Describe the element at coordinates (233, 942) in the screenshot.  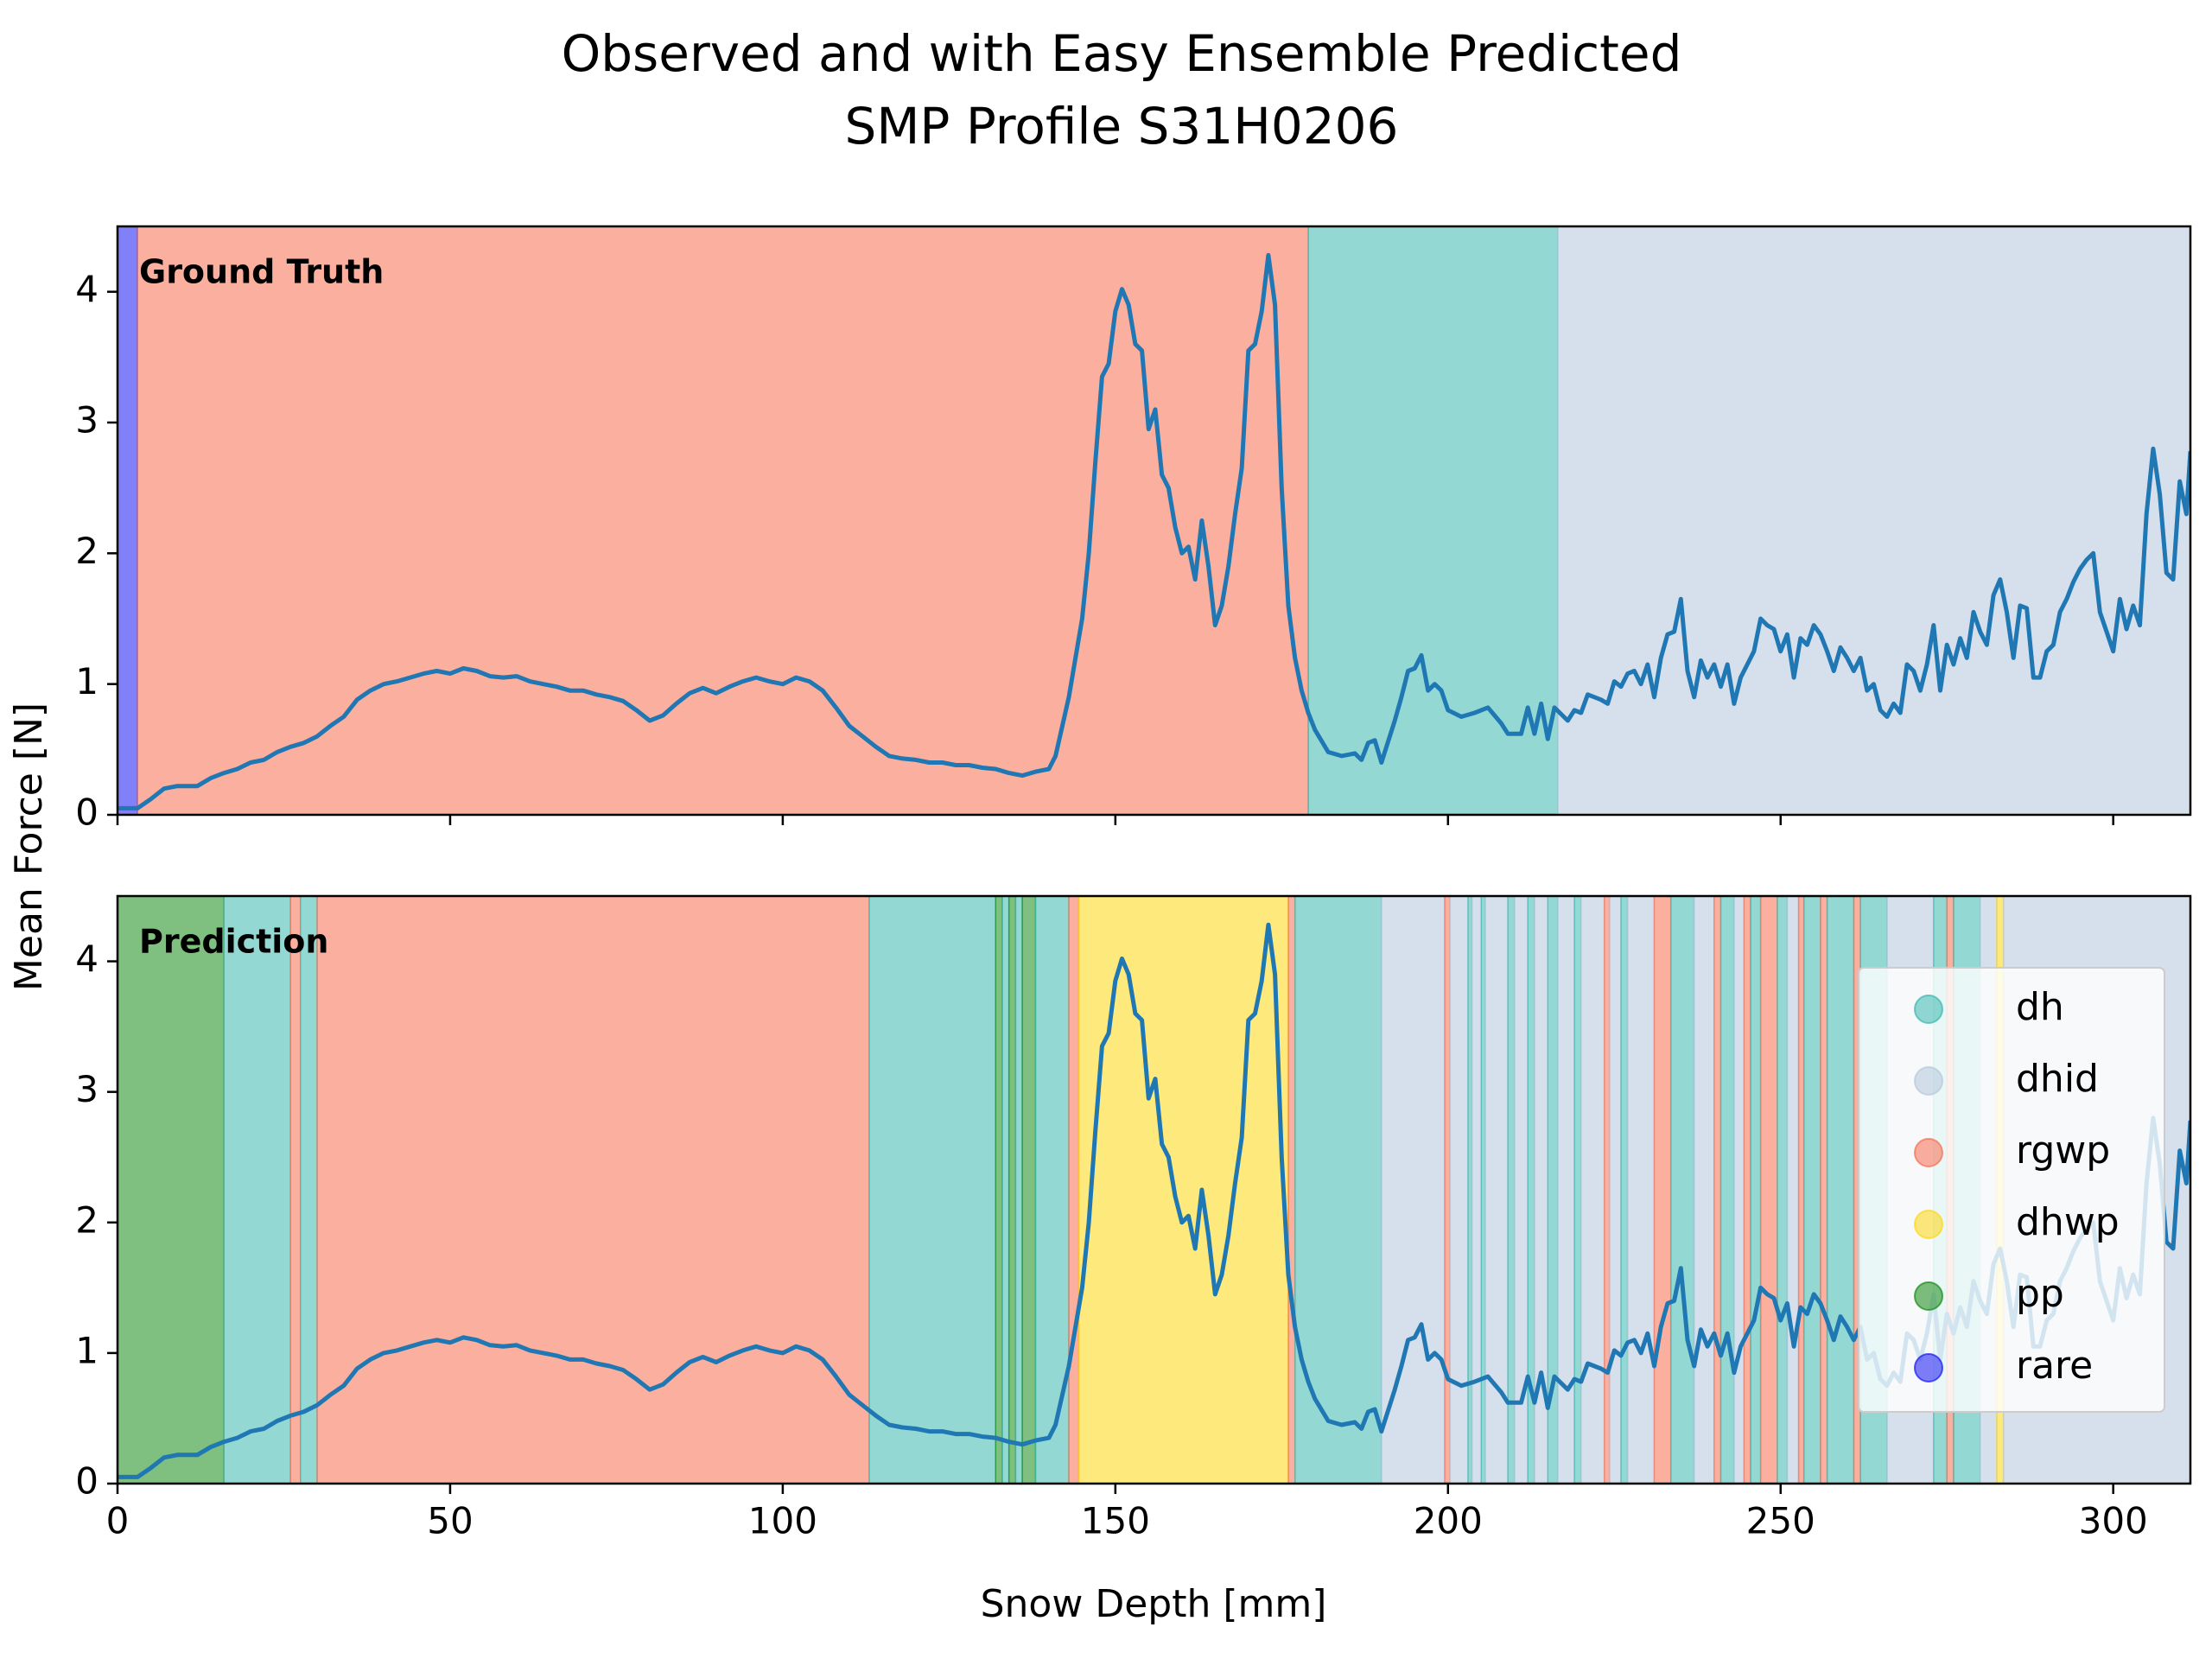
I see `panel-label: Prediction` at that location.